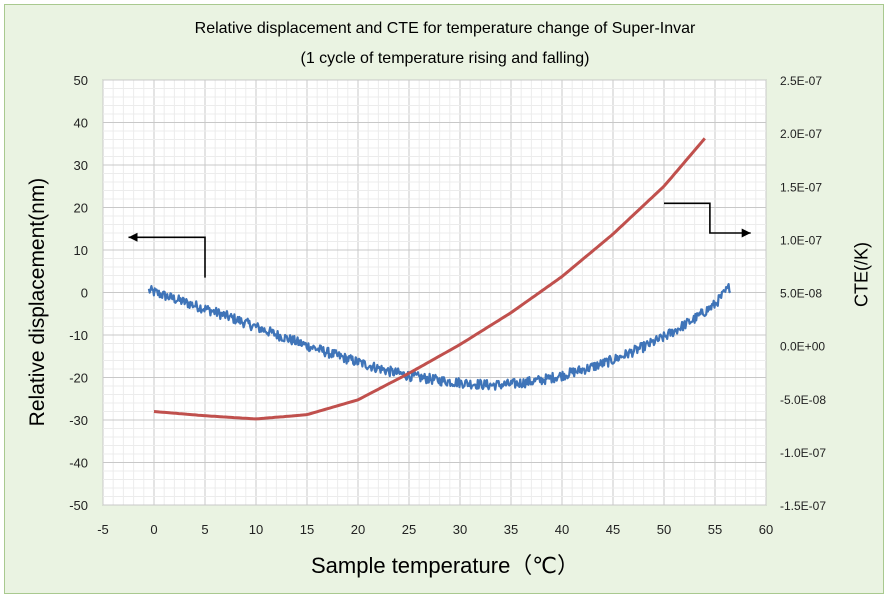  What do you see at coordinates (801, 187) in the screenshot?
I see `y-right-tick-label: 1.5E-07` at bounding box center [801, 187].